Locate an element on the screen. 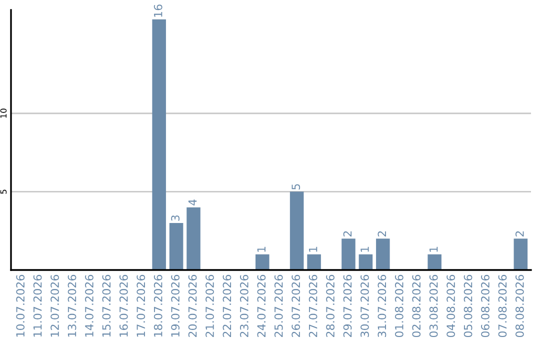 The width and height of the screenshot is (540, 340). data-label: 5 is located at coordinates (296, 187).